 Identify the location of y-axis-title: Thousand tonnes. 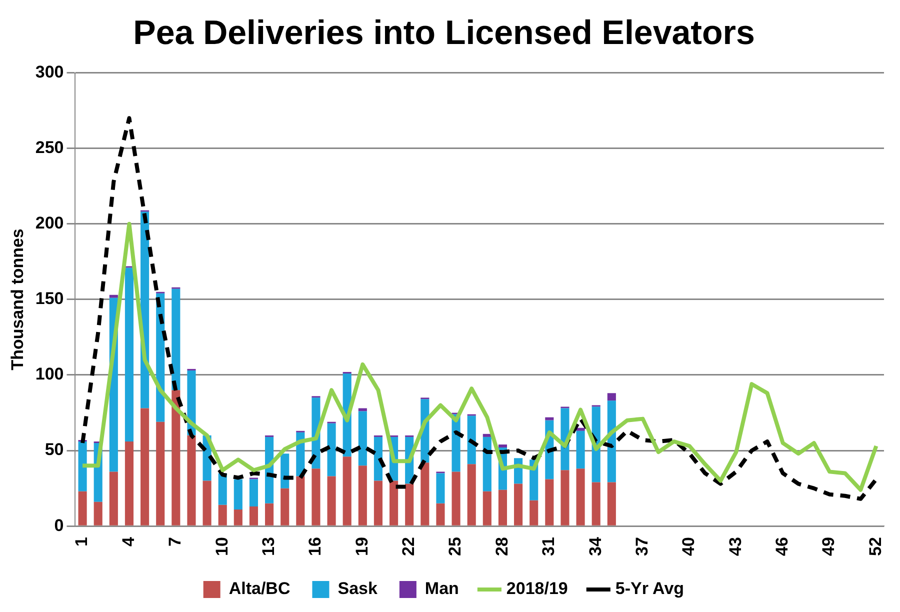
(17, 299).